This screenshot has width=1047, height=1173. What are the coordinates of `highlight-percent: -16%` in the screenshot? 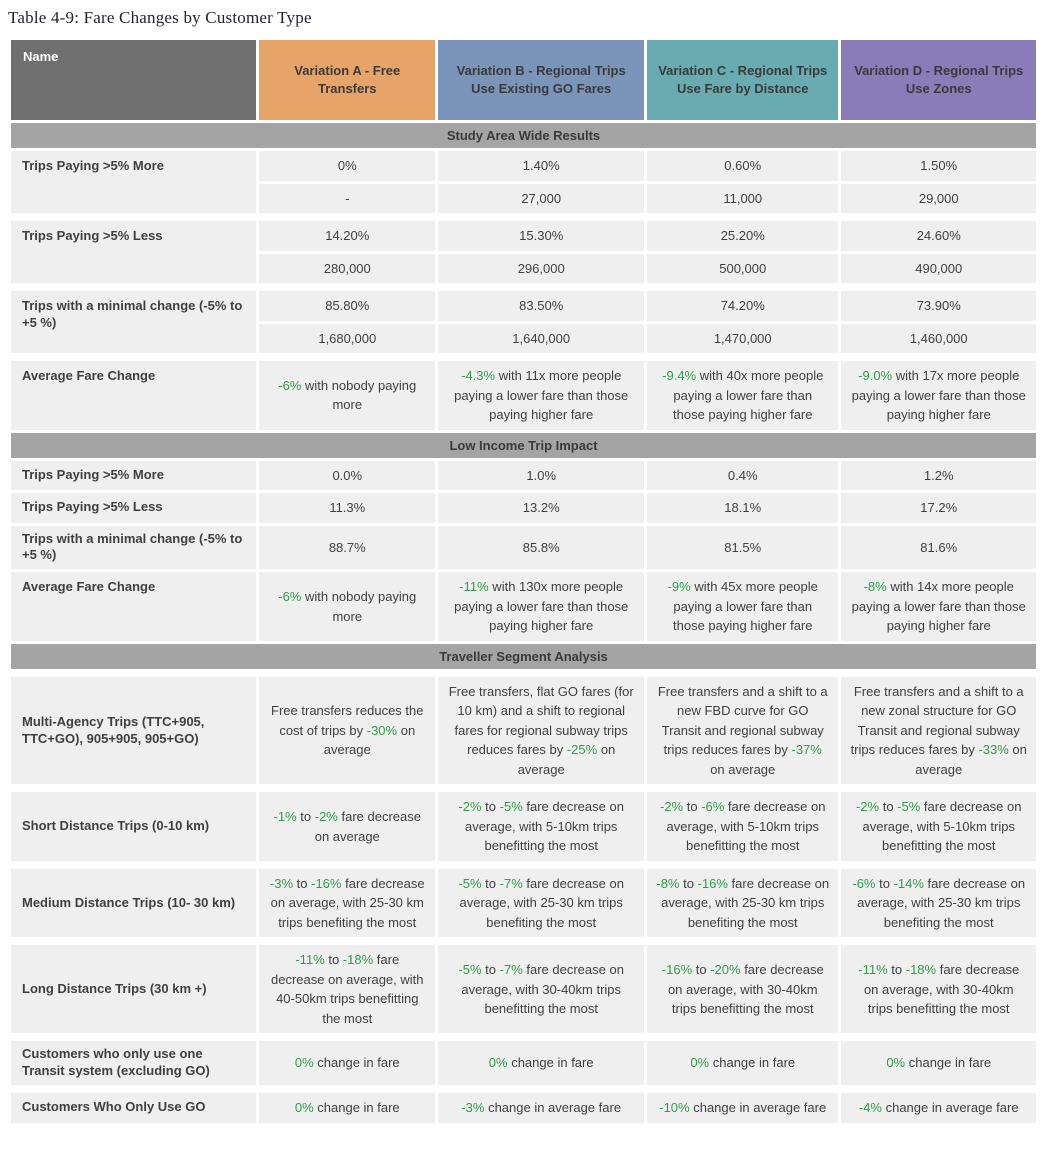 It's located at (712, 883).